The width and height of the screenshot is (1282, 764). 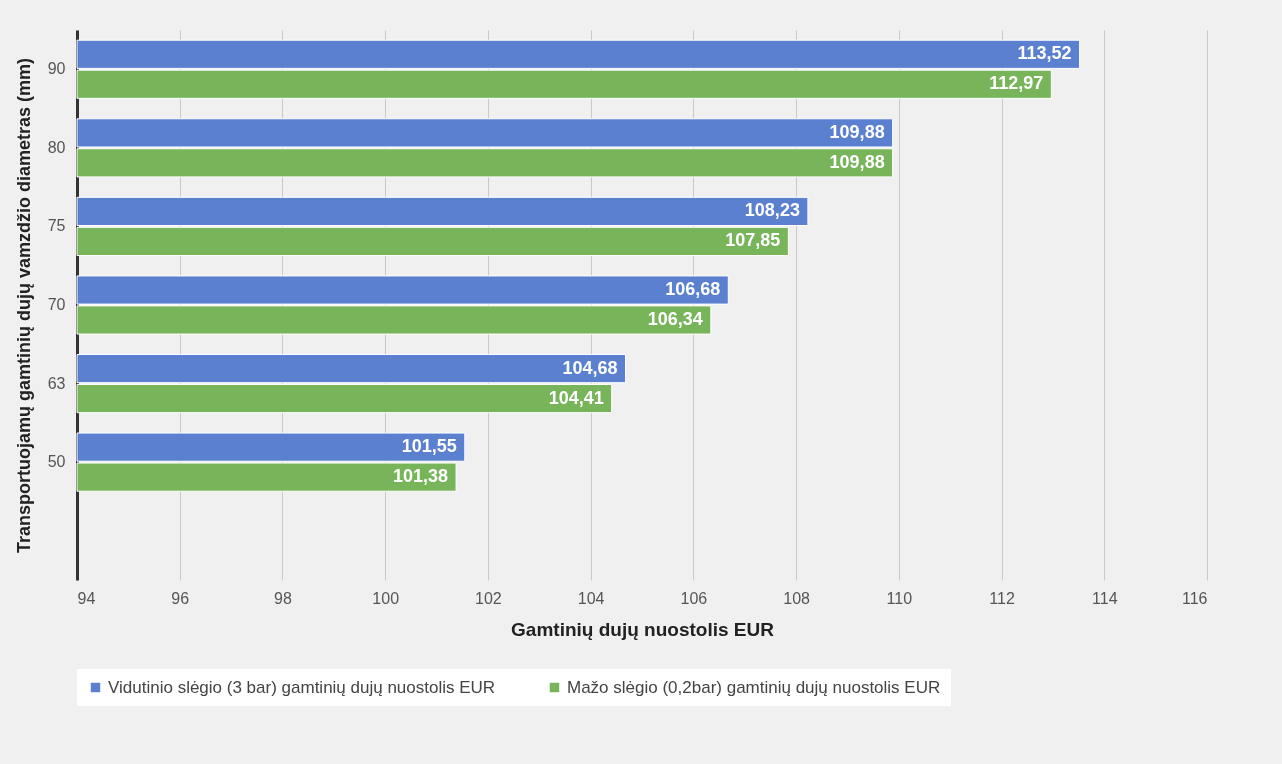 What do you see at coordinates (1105, 598) in the screenshot?
I see `x-tick-label: 114` at bounding box center [1105, 598].